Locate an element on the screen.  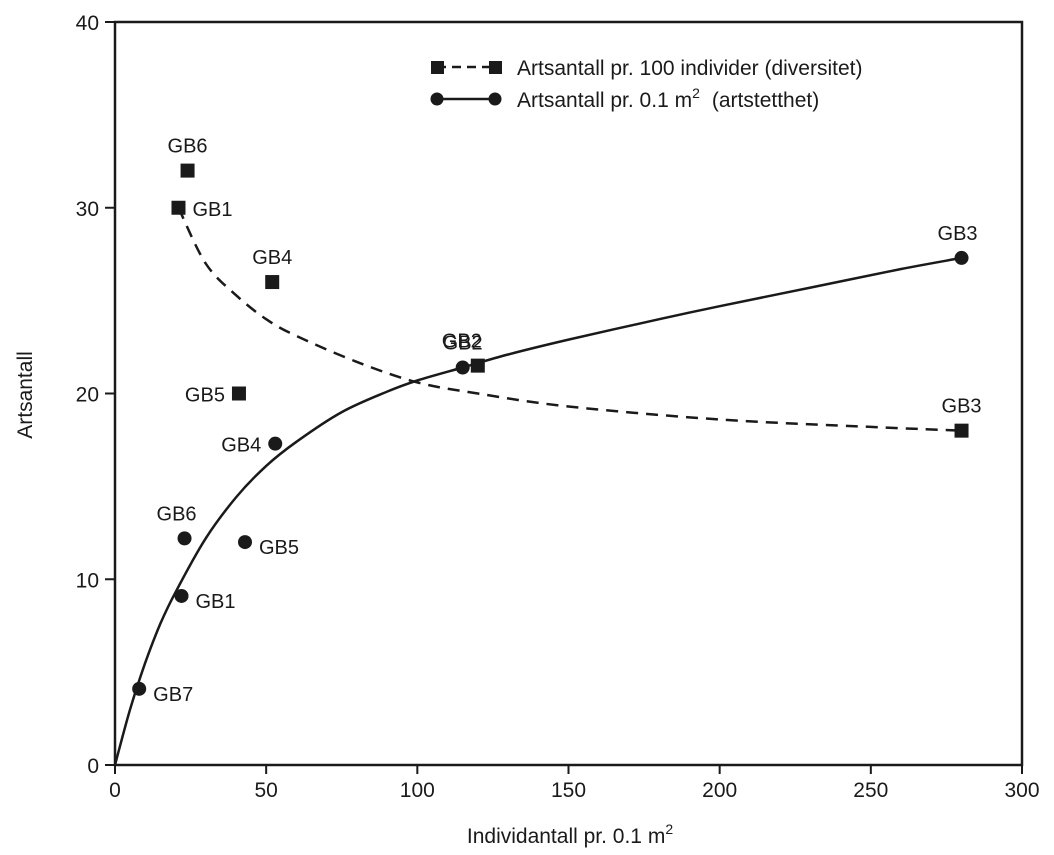
legend-marker-diversitet is located at coordinates (437, 67).